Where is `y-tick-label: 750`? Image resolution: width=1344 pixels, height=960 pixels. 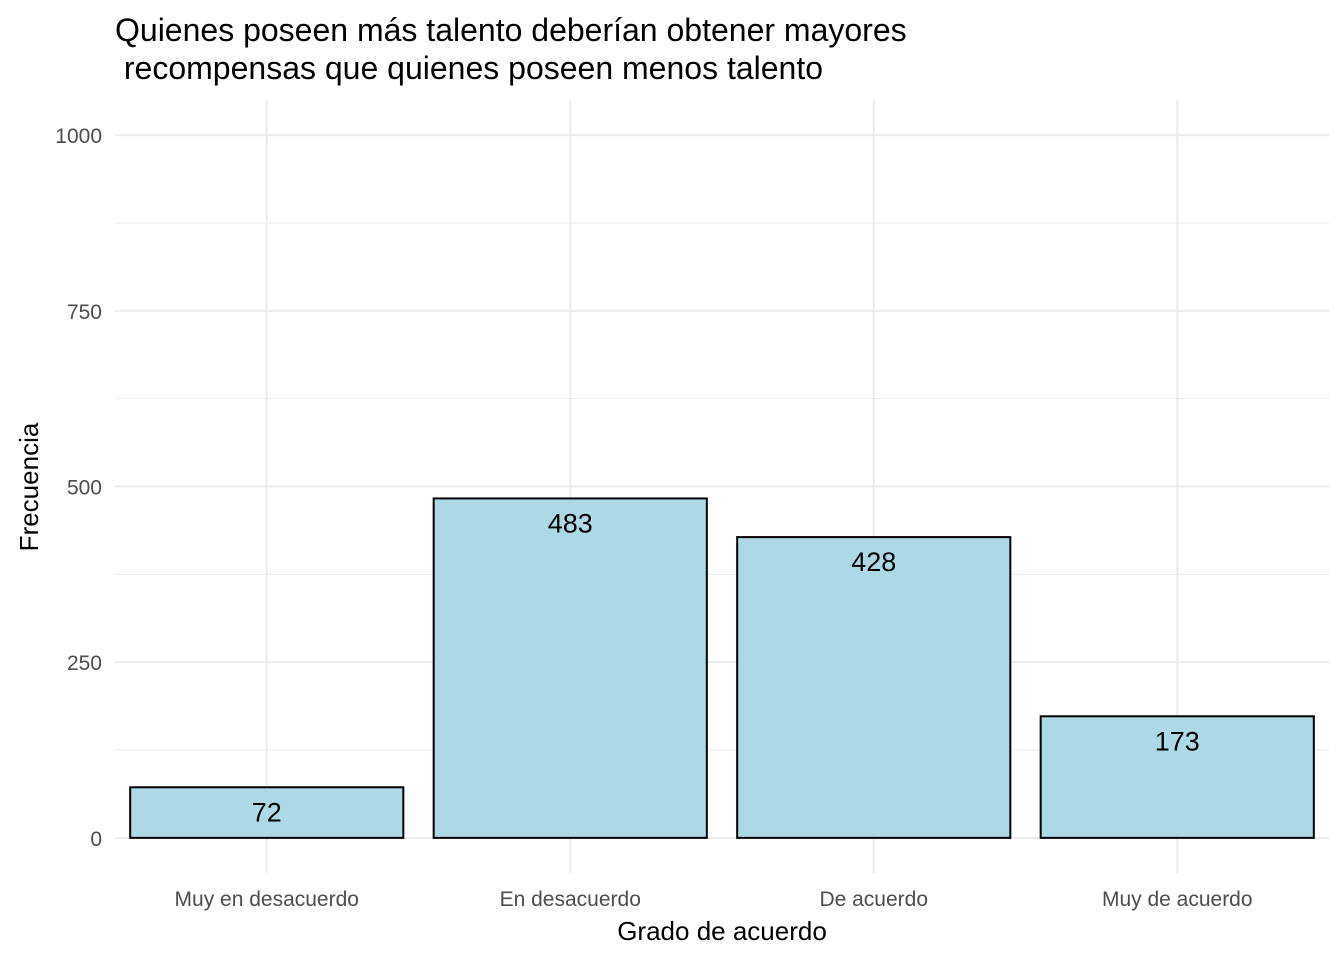
y-tick-label: 750 is located at coordinates (84, 312).